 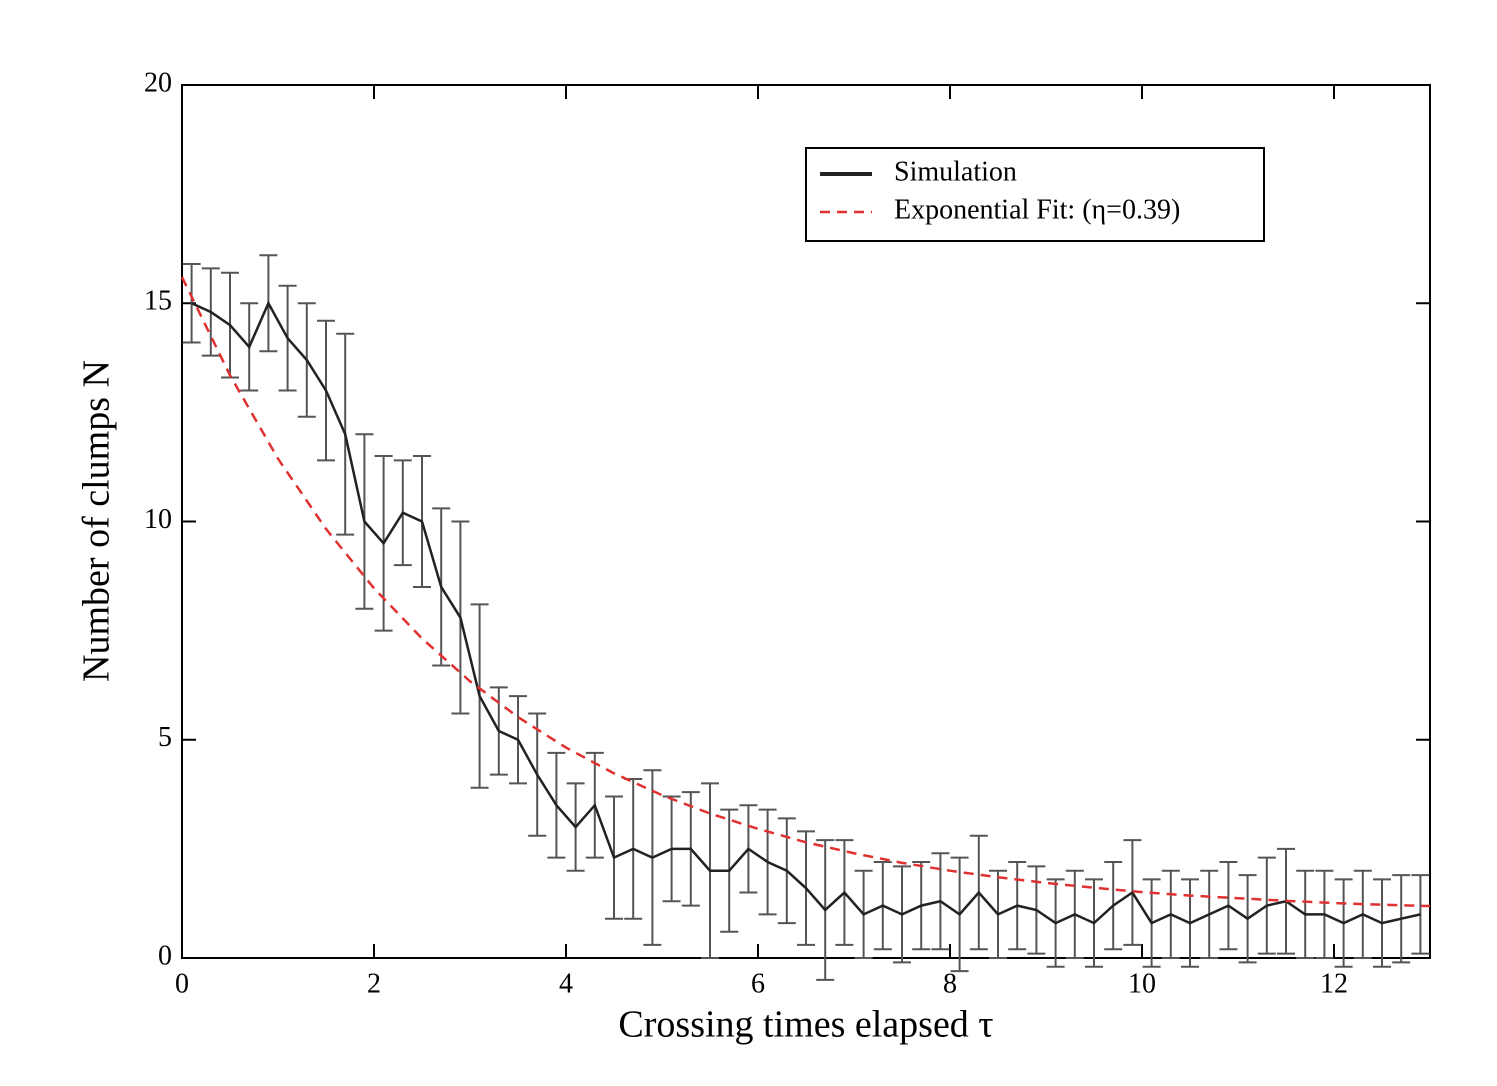 I want to click on x-tick-label: 2, so click(x=374, y=983).